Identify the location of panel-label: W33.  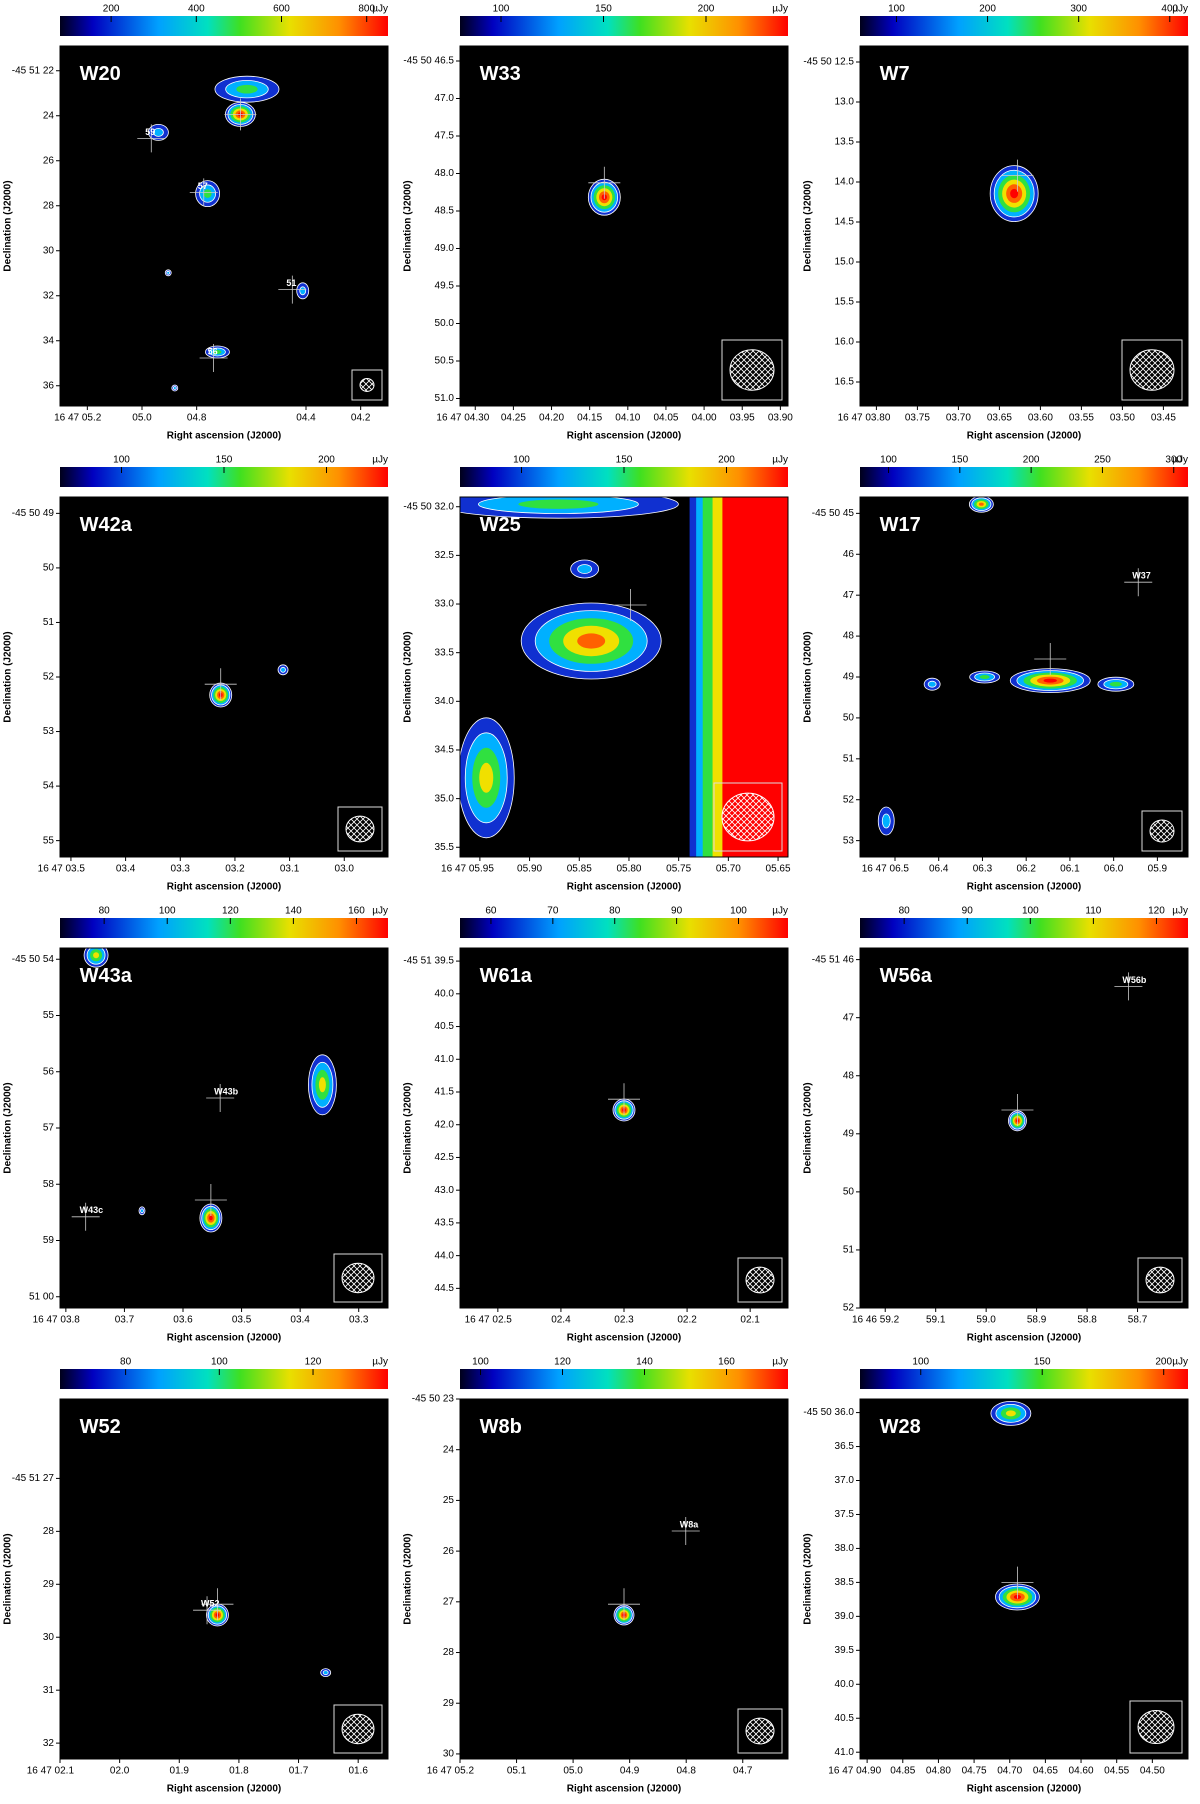
(500, 74).